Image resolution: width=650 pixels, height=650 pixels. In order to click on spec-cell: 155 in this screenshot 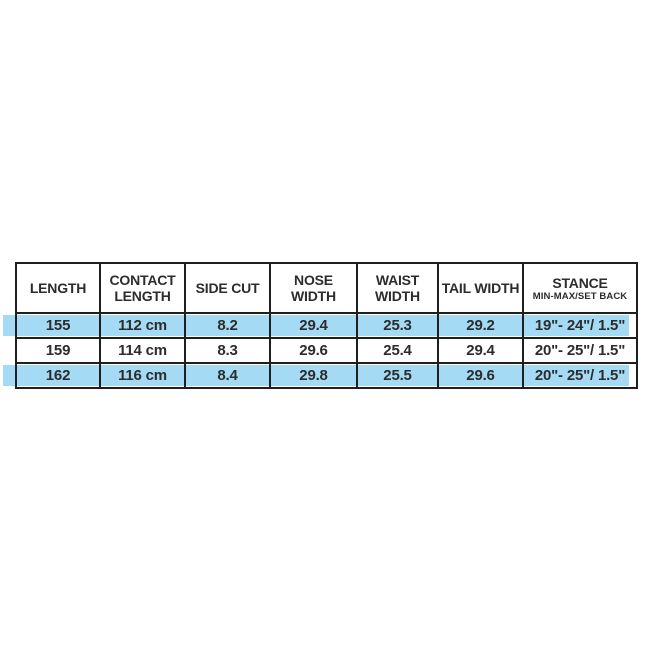, I will do `click(58, 325)`.